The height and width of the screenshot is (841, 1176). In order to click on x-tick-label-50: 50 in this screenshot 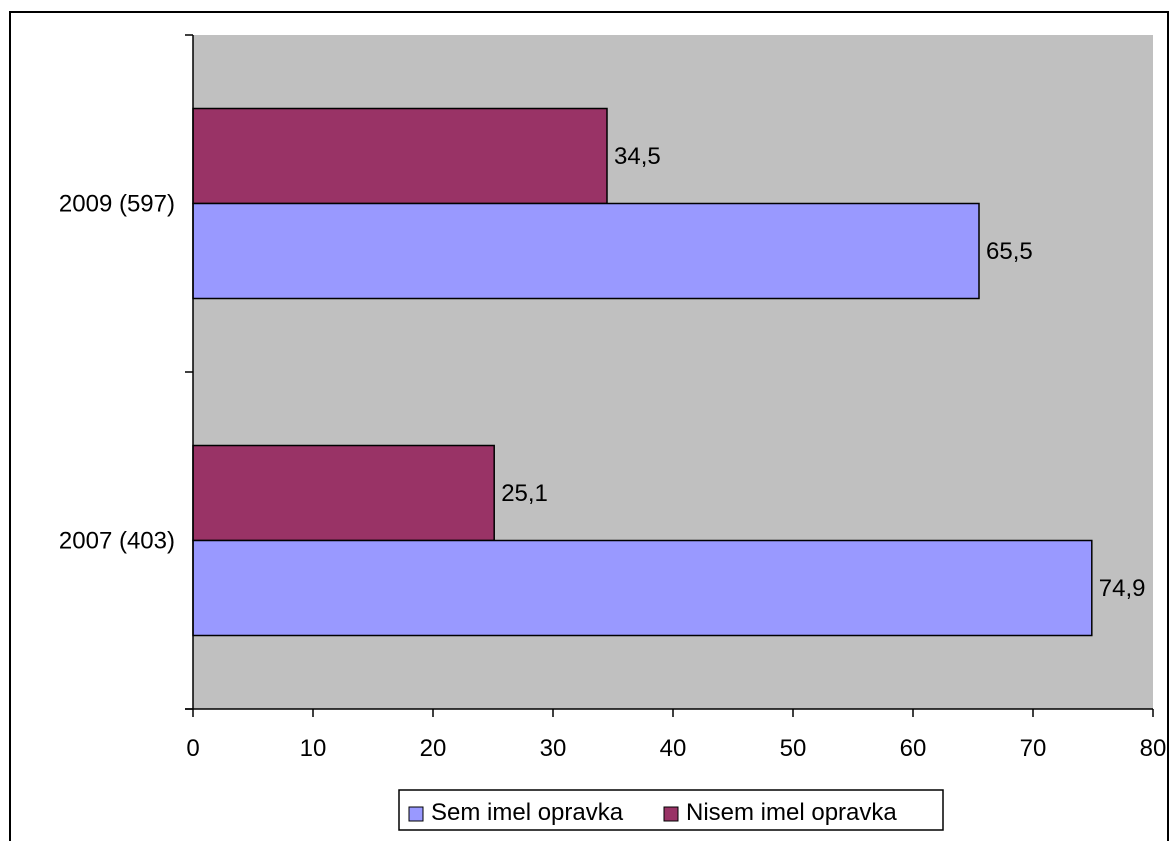, I will do `click(793, 748)`.